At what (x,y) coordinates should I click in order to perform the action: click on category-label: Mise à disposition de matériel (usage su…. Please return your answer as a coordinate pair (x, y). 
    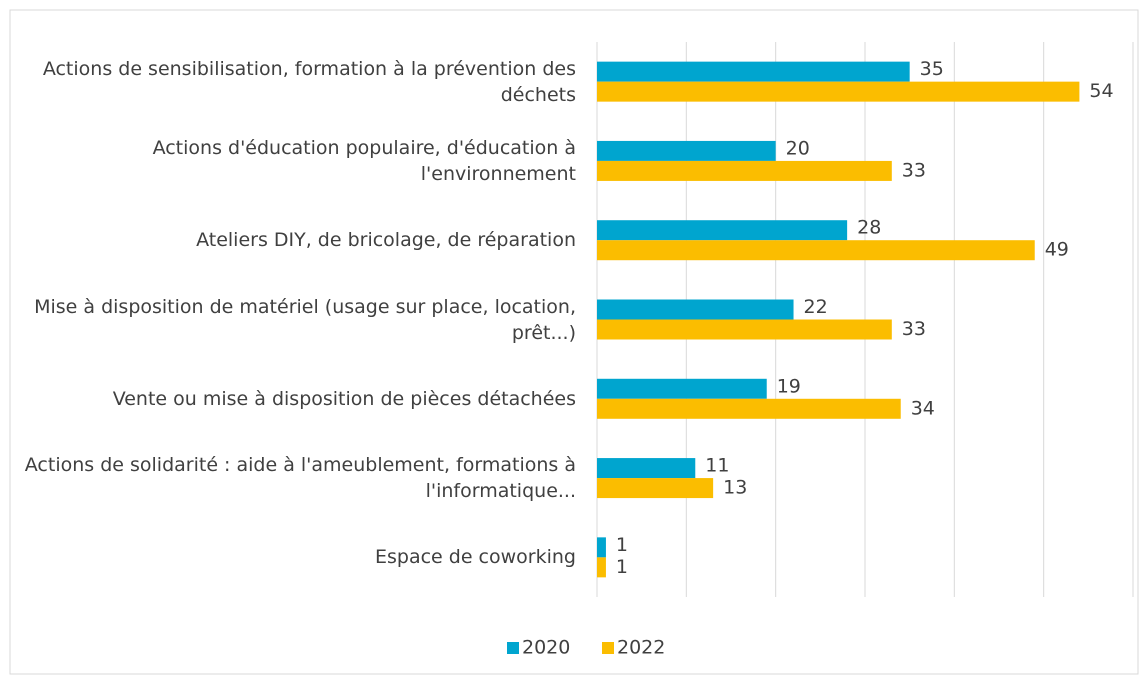
    Looking at the image, I should click on (305, 319).